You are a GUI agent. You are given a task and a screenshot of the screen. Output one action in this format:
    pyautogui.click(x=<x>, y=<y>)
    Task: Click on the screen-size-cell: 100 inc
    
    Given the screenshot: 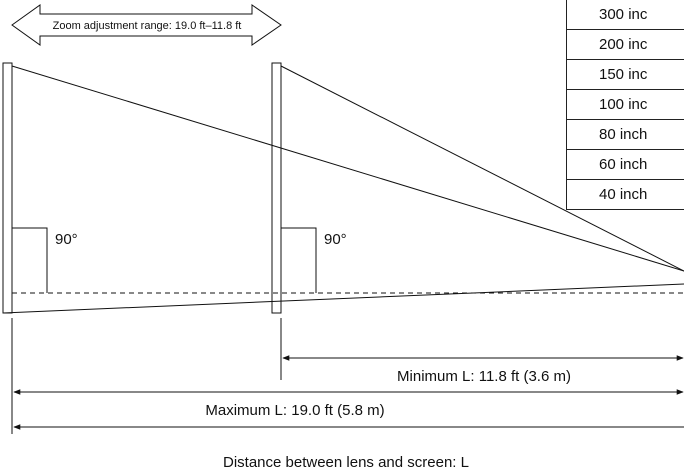 What is the action you would take?
    pyautogui.click(x=625, y=104)
    